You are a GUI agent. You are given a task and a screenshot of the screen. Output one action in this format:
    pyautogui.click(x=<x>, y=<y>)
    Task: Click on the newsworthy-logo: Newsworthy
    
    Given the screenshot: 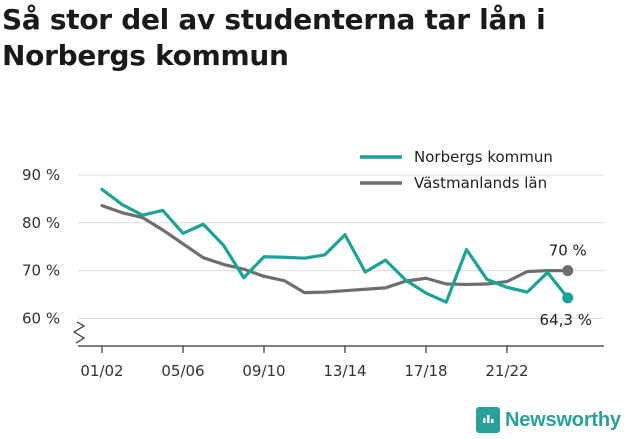 What is the action you would take?
    pyautogui.click(x=548, y=420)
    